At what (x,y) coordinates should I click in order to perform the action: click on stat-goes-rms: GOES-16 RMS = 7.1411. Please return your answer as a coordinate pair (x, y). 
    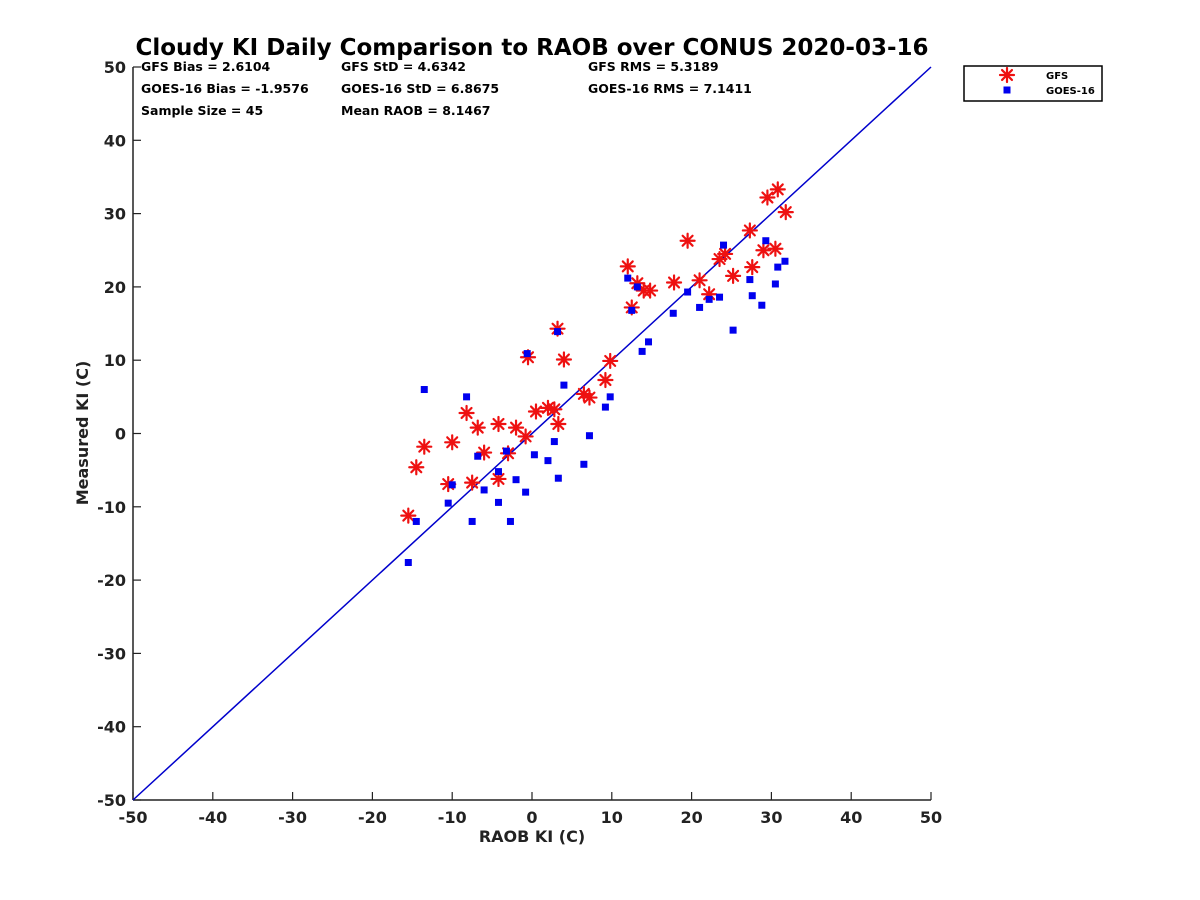
    Looking at the image, I should click on (670, 88).